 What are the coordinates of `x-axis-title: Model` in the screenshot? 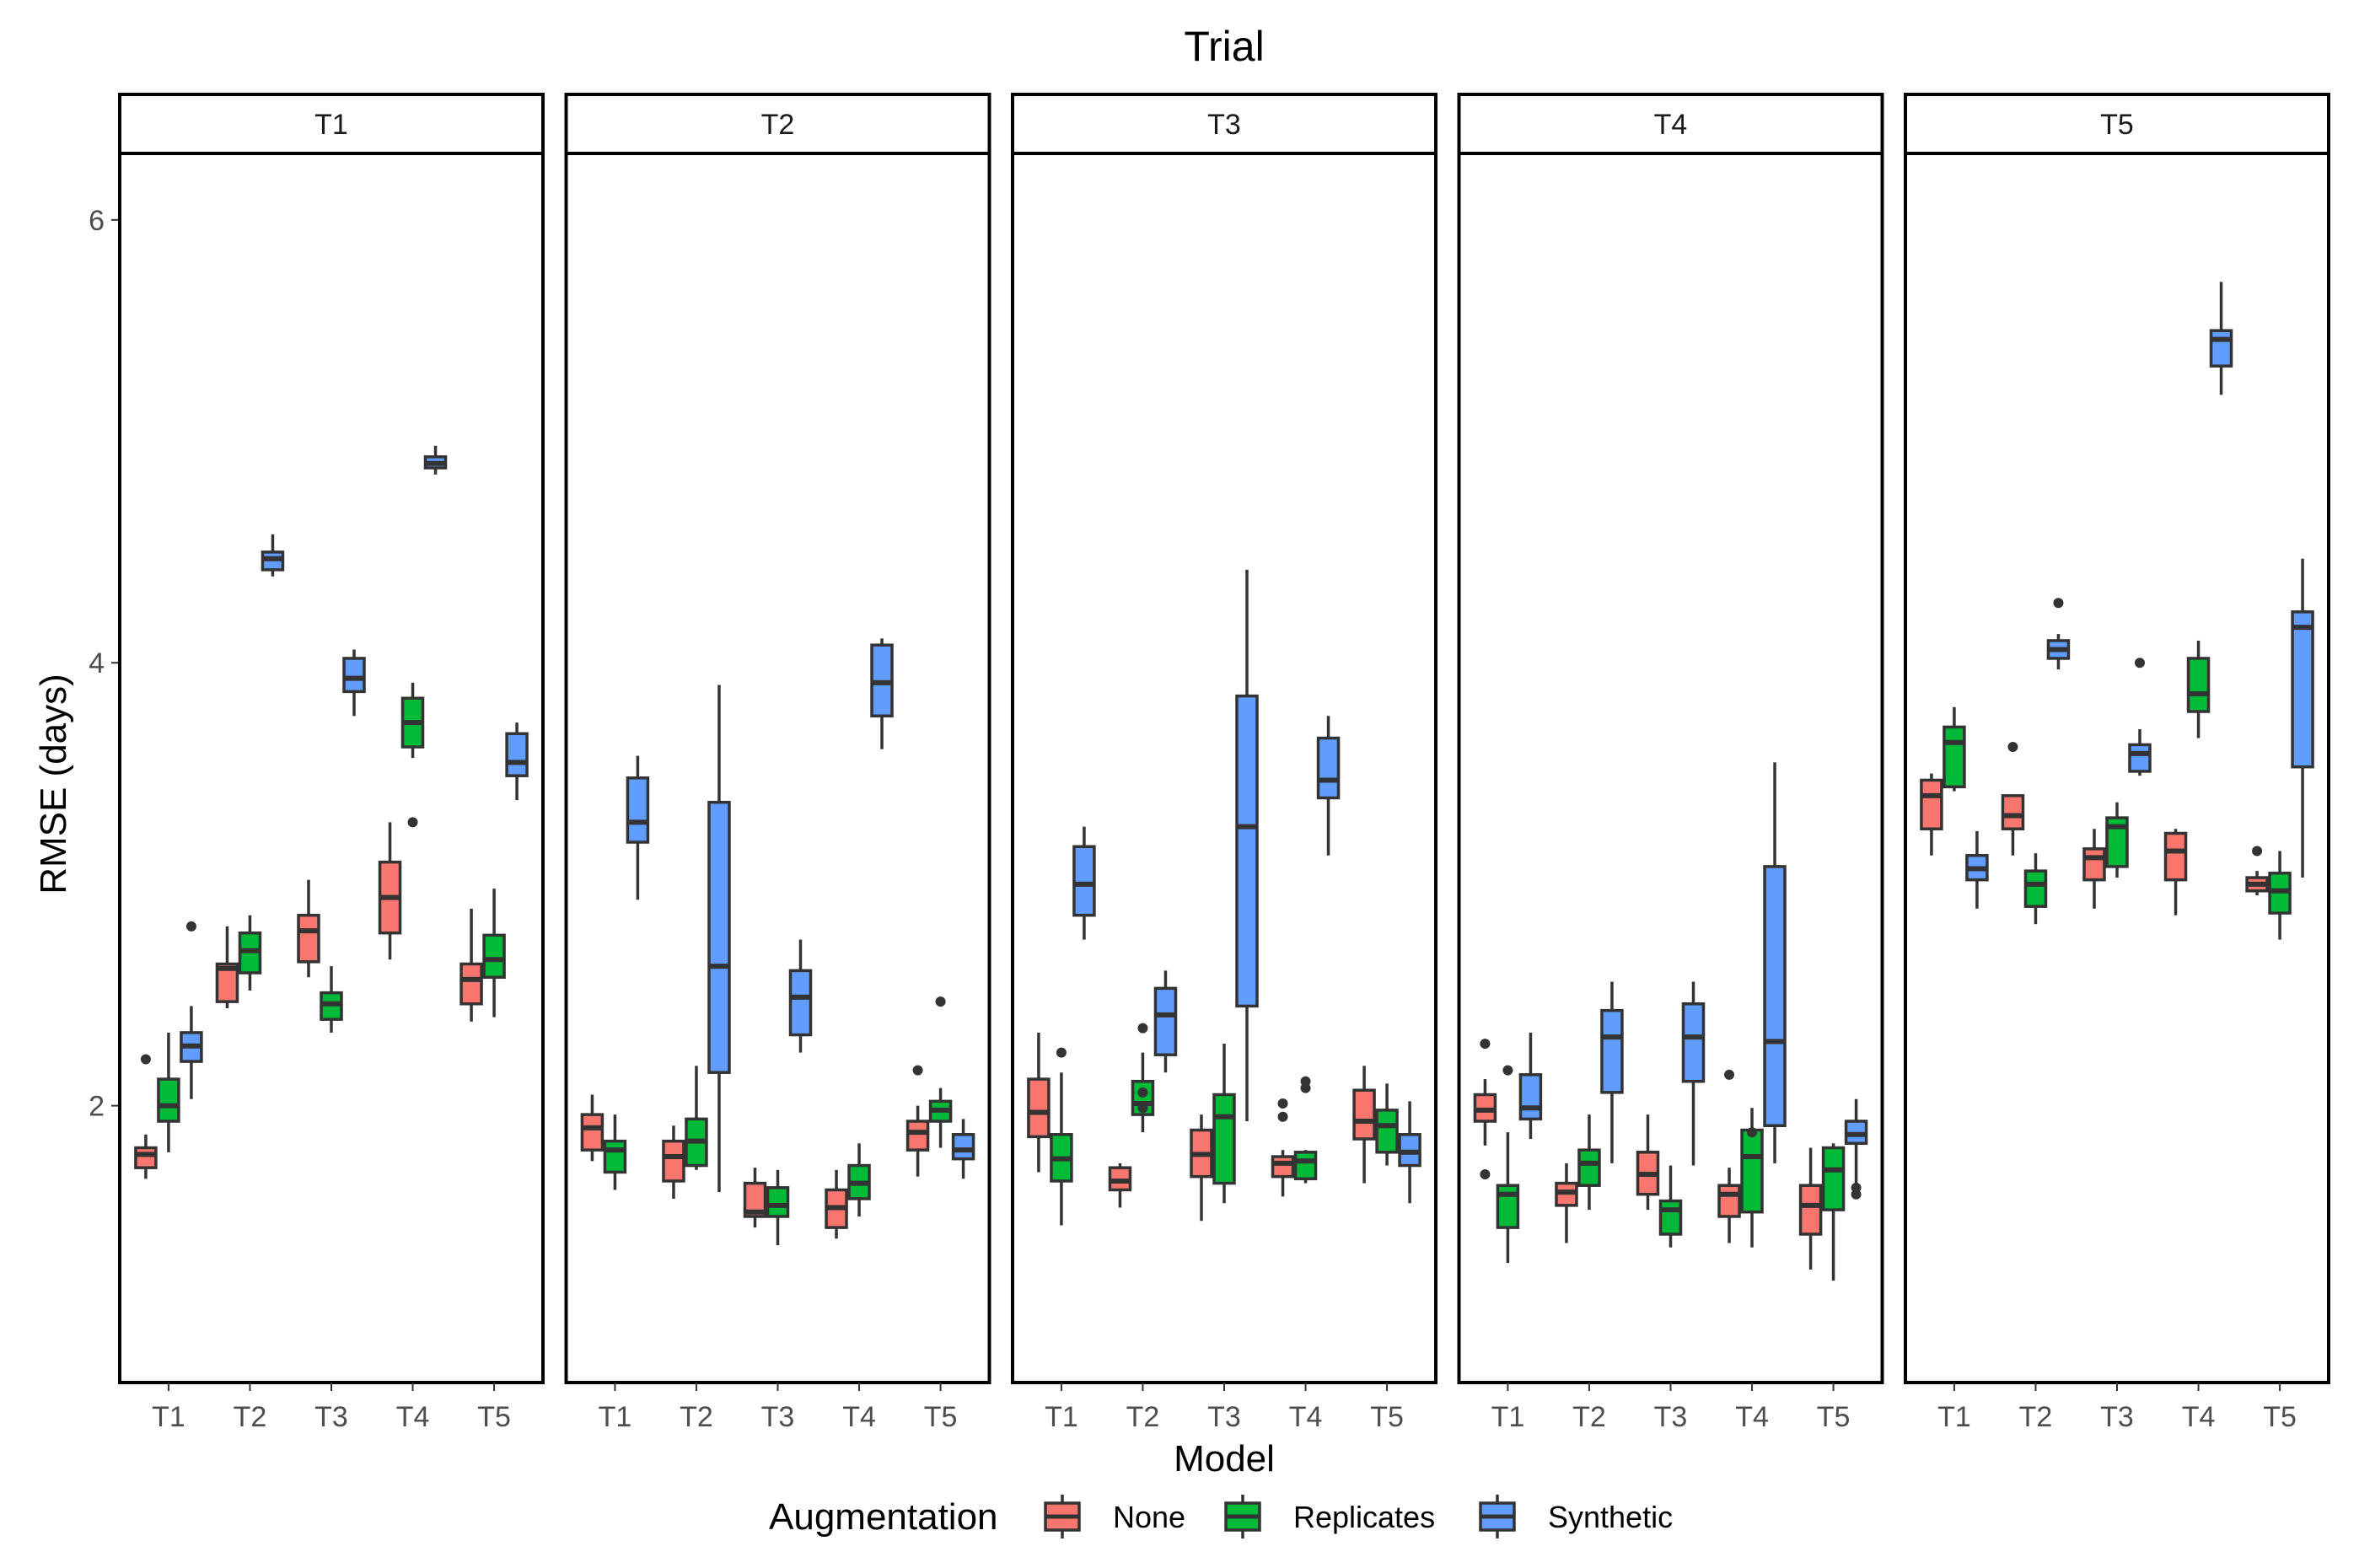 It's located at (1224, 1458).